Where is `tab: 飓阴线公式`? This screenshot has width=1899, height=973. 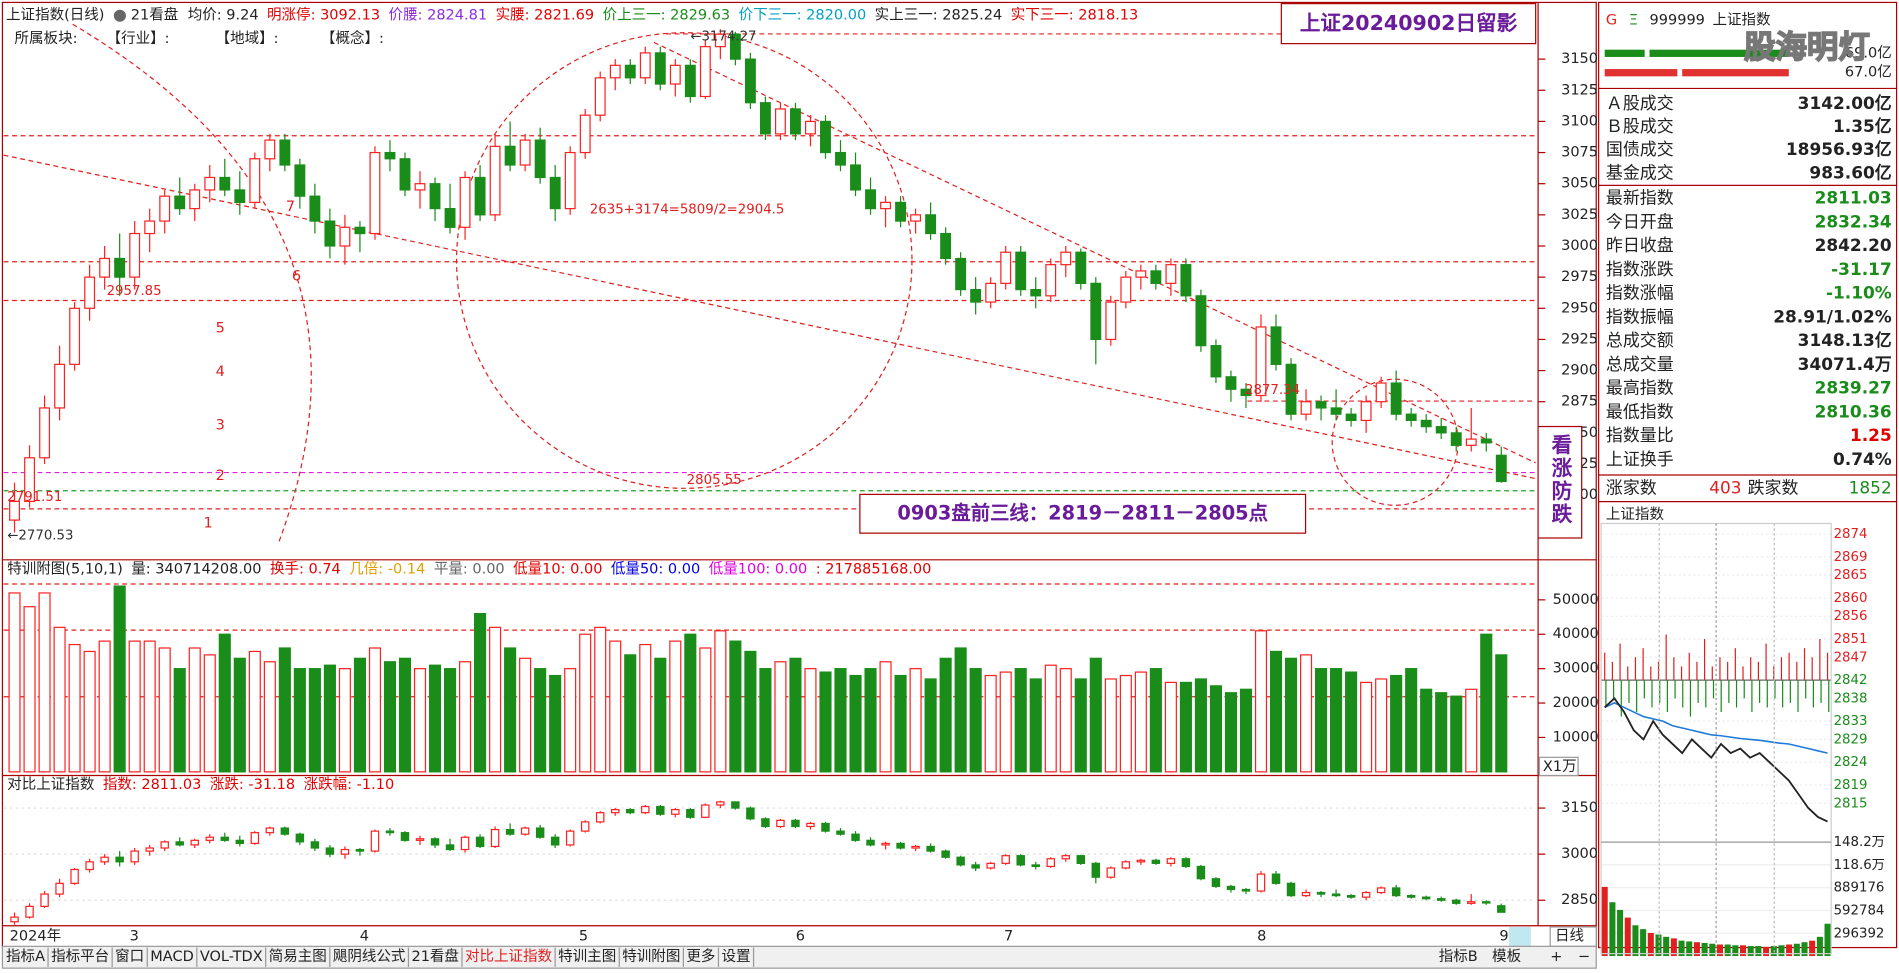 tab: 飓阴线公式 is located at coordinates (369, 956).